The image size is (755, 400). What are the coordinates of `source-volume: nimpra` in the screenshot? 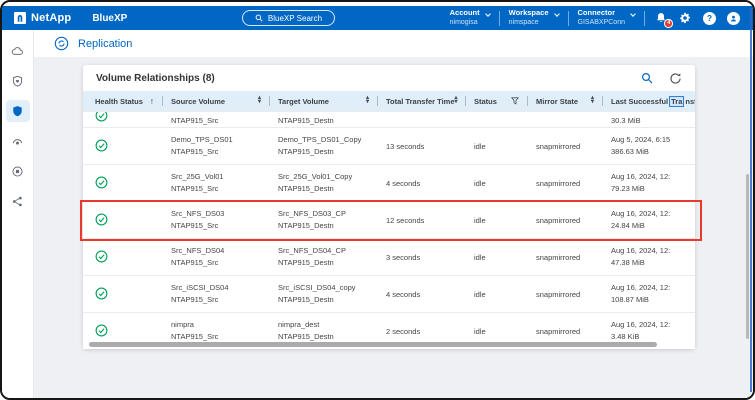 It's located at (182, 325).